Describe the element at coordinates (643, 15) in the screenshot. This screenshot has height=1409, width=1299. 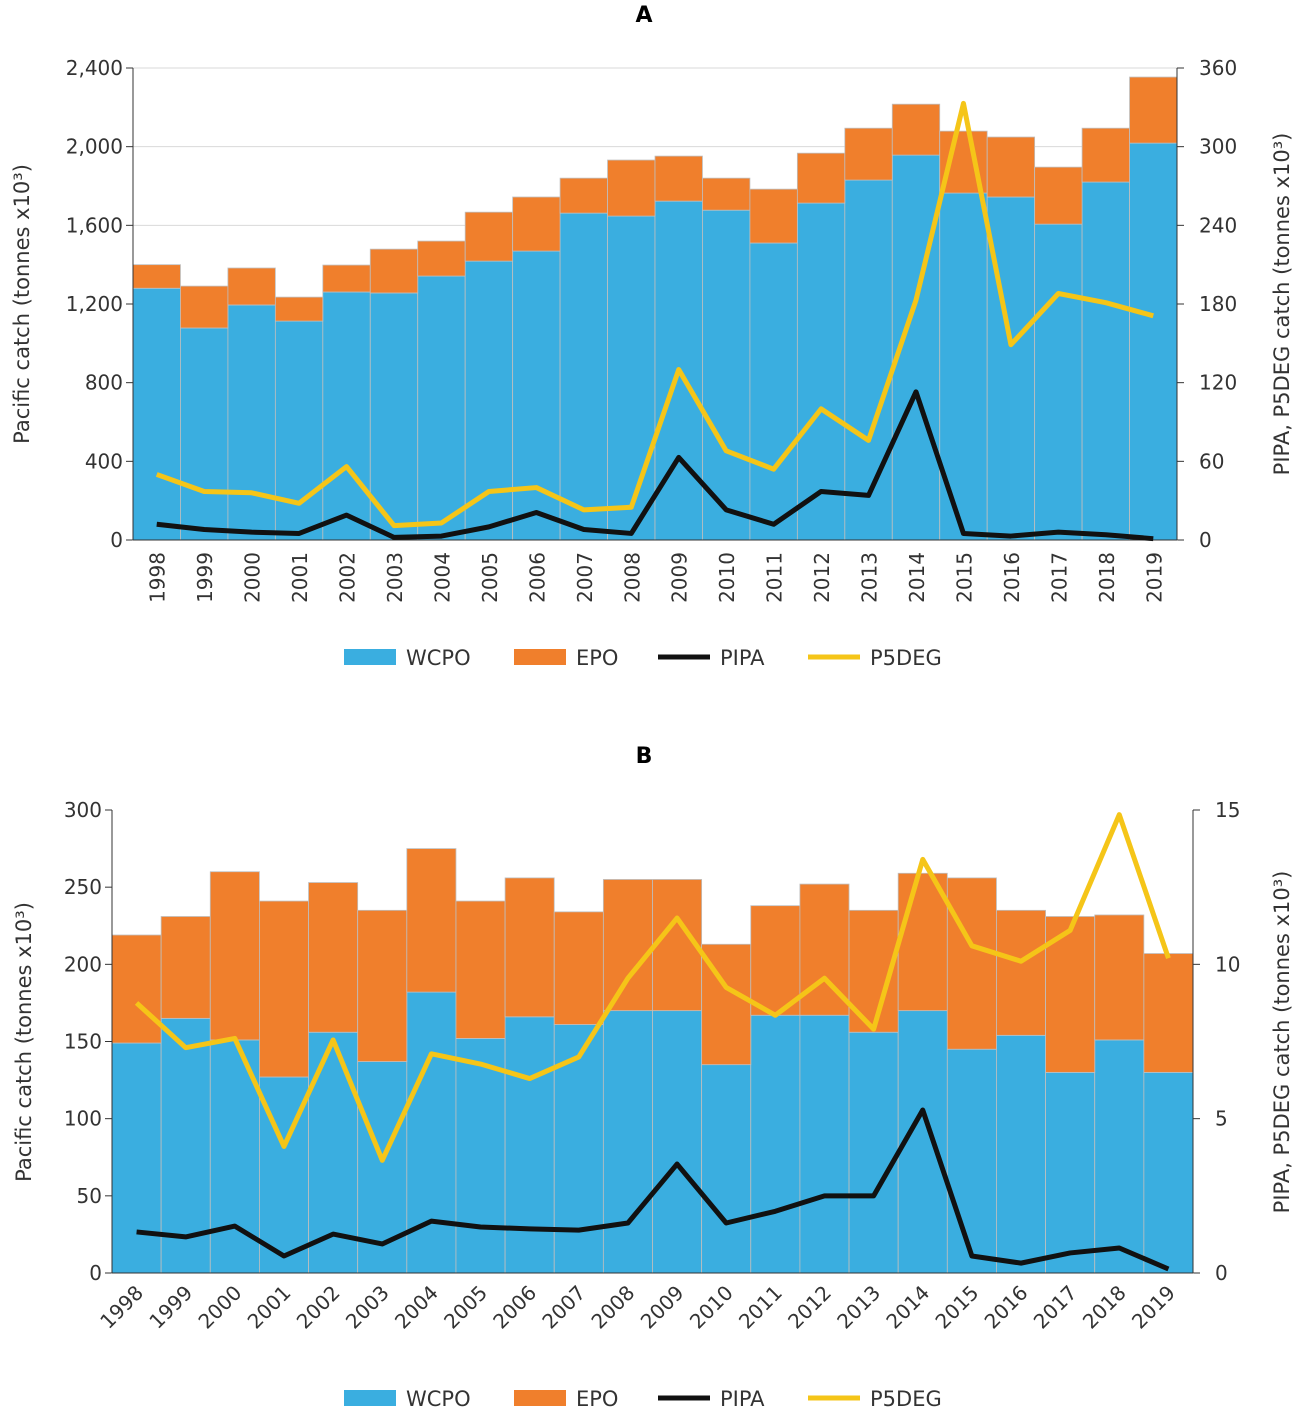
I see `chart-title: A` at that location.